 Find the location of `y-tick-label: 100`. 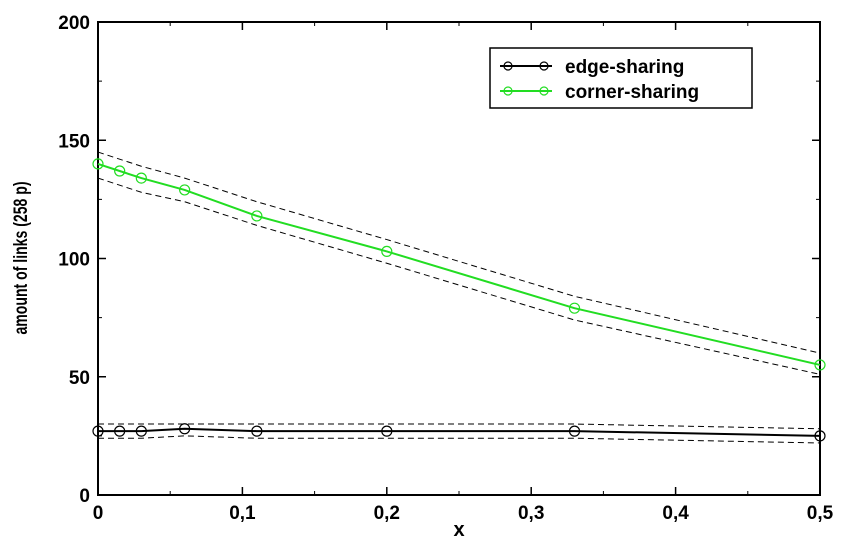

y-tick-label: 100 is located at coordinates (74, 260).